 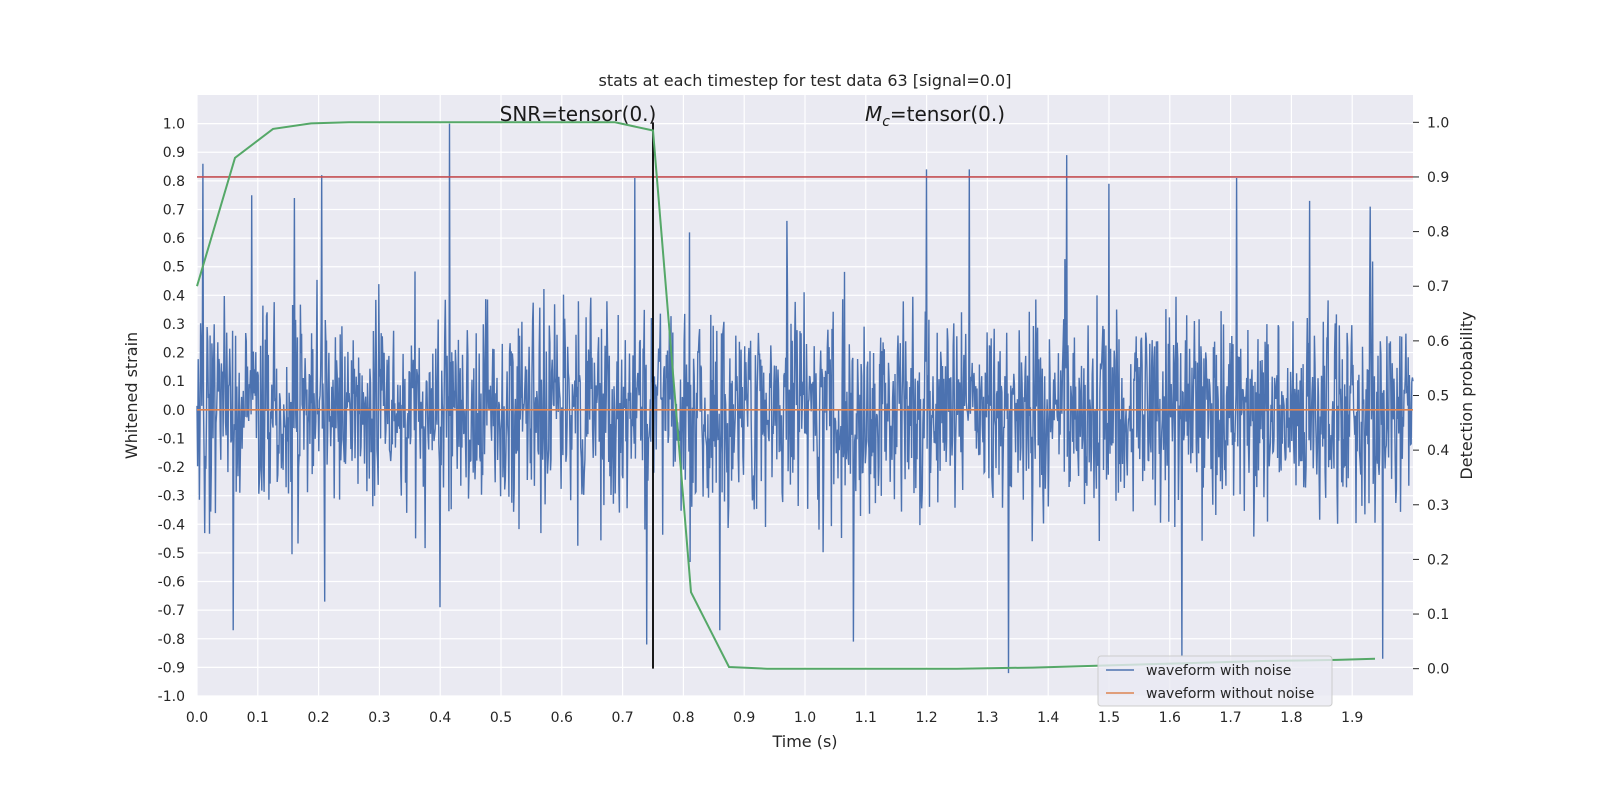 I want to click on x-tick-label: 1.1, so click(x=866, y=718).